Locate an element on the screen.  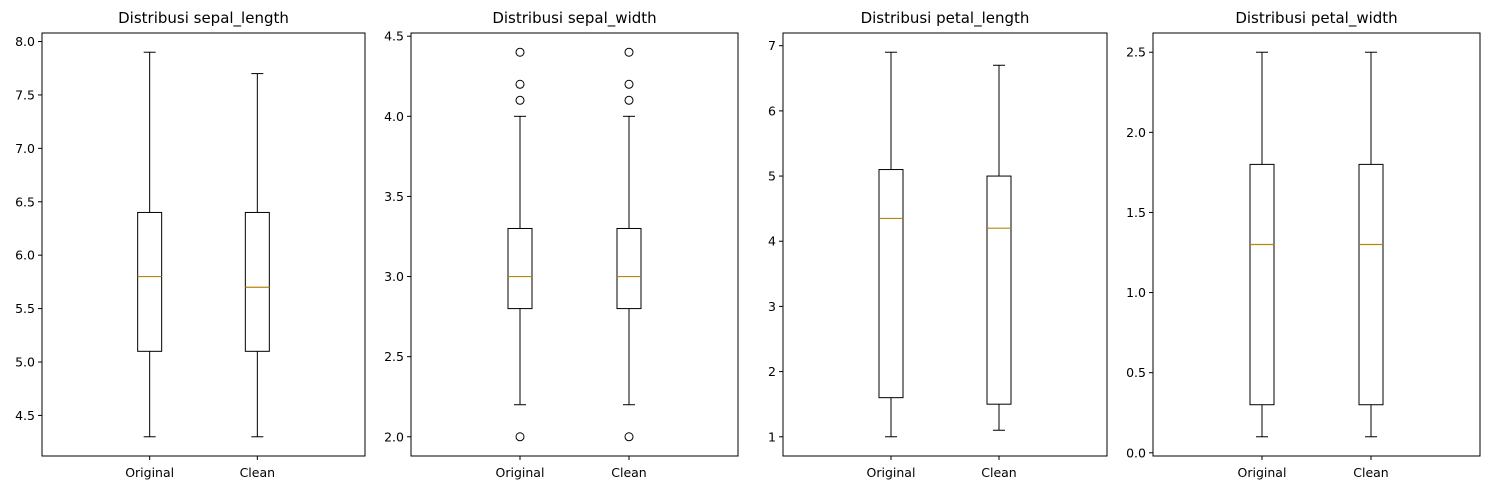
chart-title: Distribusi petal_width is located at coordinates (1316, 18).